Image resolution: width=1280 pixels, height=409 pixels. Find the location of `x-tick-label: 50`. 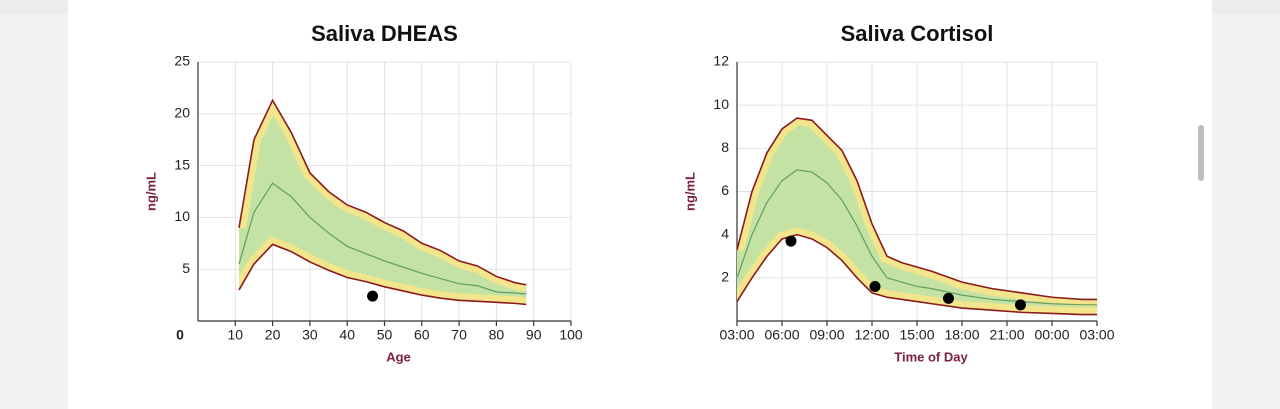

x-tick-label: 50 is located at coordinates (385, 335).